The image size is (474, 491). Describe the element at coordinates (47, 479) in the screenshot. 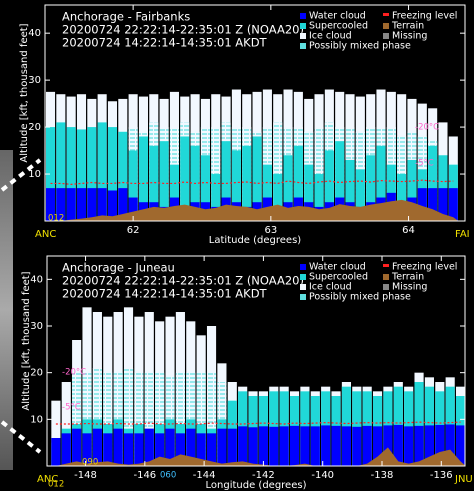

I see `start-label: ANC` at that location.